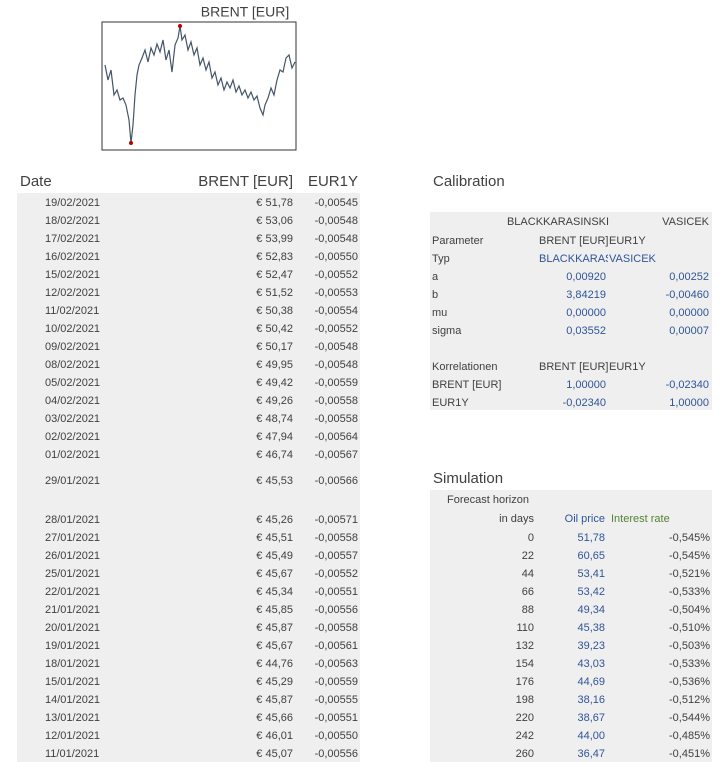 This screenshot has width=723, height=762. What do you see at coordinates (274, 520) in the screenshot?
I see `price-cell: € 45,26` at bounding box center [274, 520].